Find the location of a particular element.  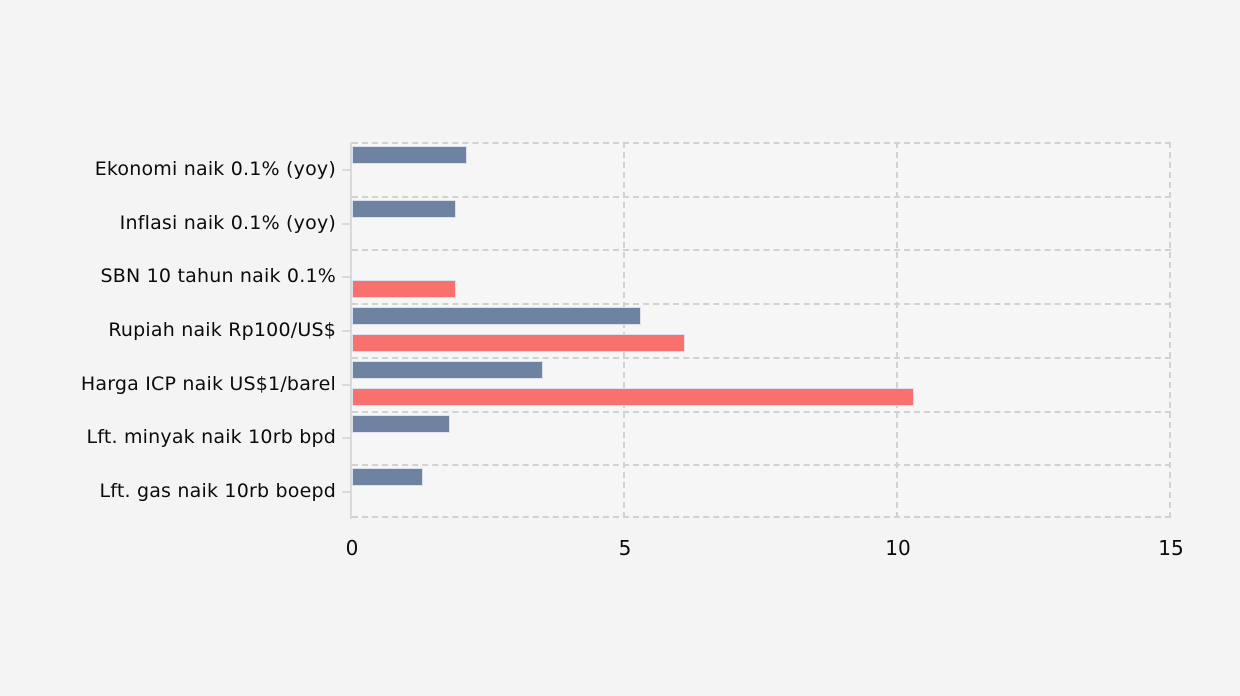

category-label: Lft. gas naik 10rb boepd is located at coordinates (217, 491).